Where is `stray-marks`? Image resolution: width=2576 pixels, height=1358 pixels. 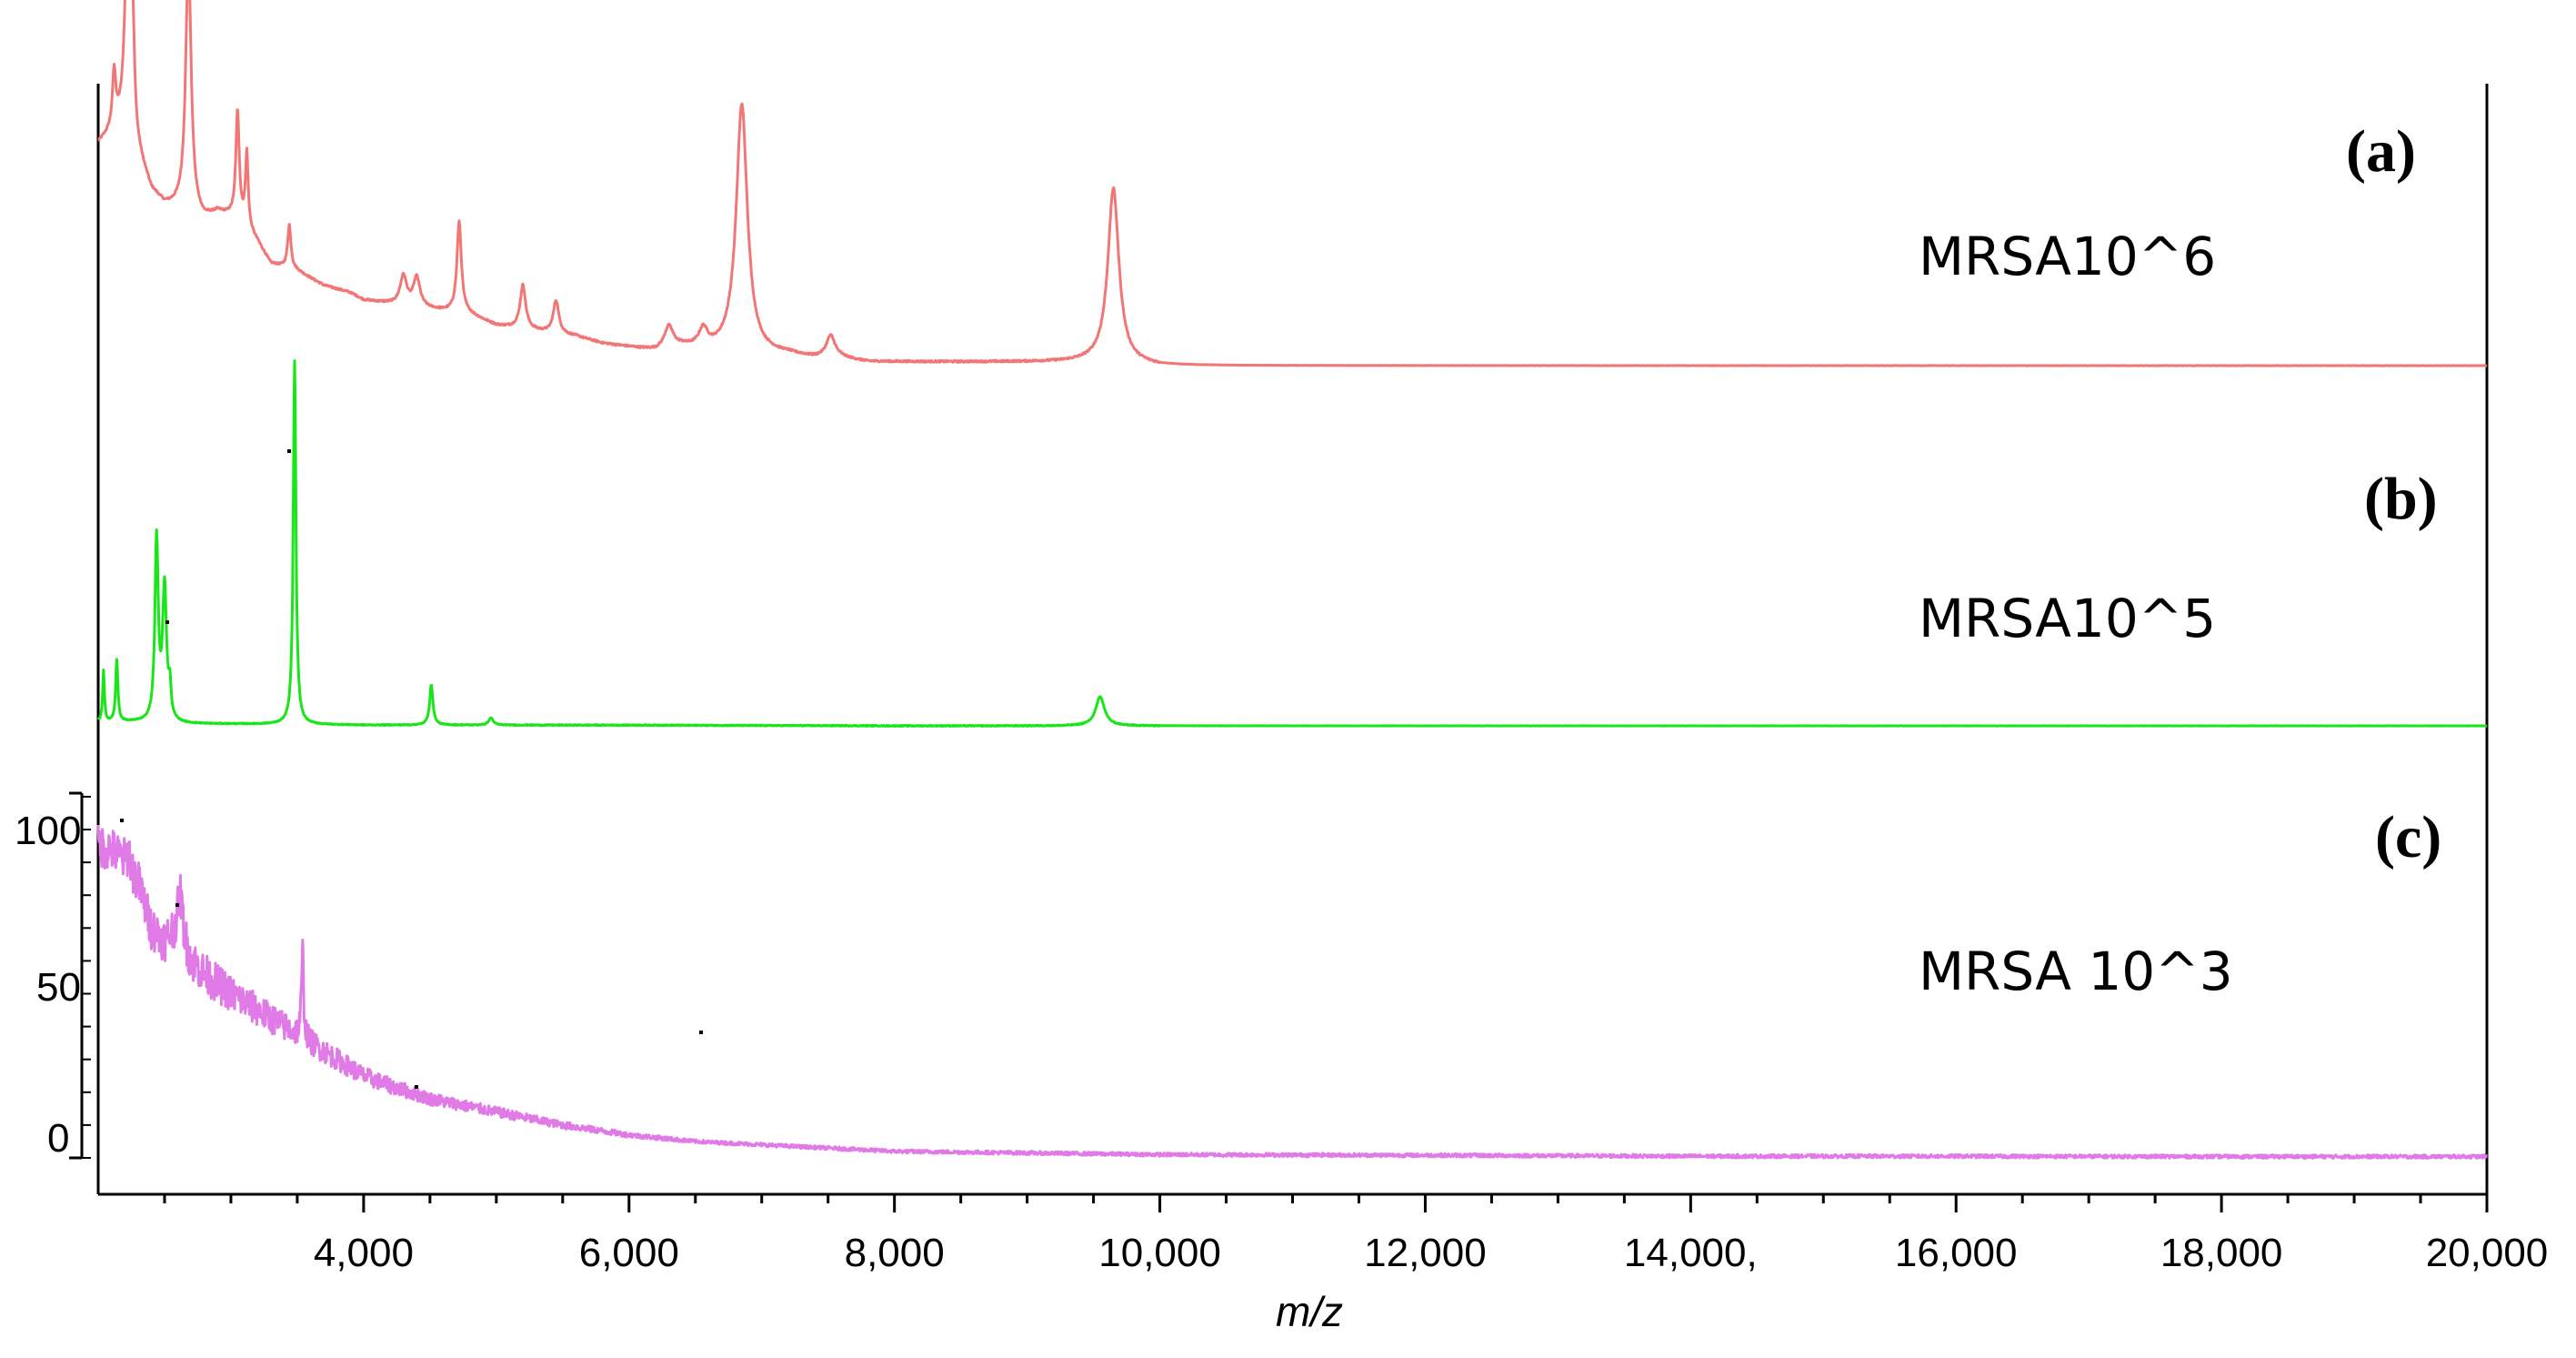
stray-marks is located at coordinates (411, 769).